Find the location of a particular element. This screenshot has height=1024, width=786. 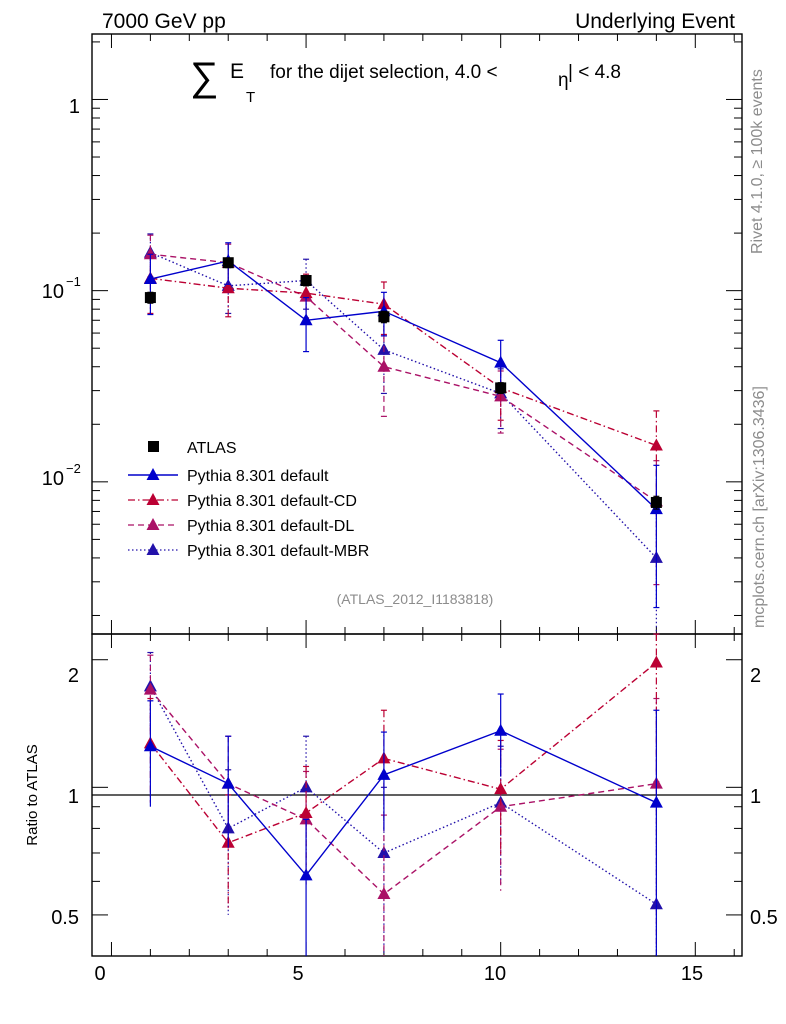

title-tail: | < 4.8 is located at coordinates (594, 72).